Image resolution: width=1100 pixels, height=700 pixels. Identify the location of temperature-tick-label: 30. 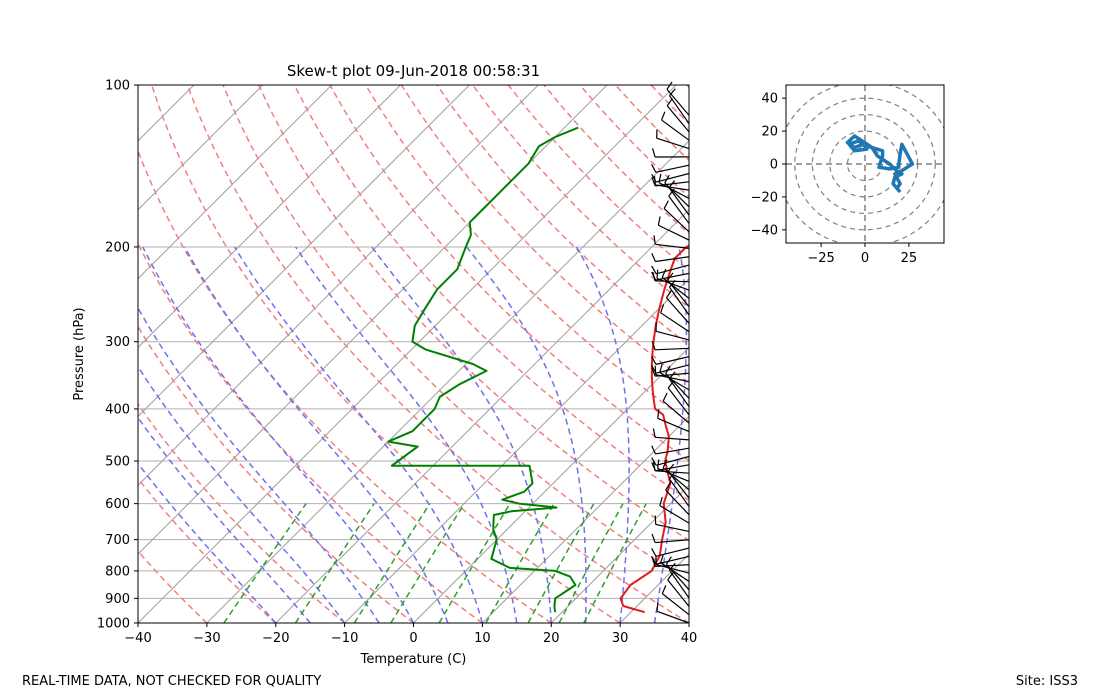
(620, 638).